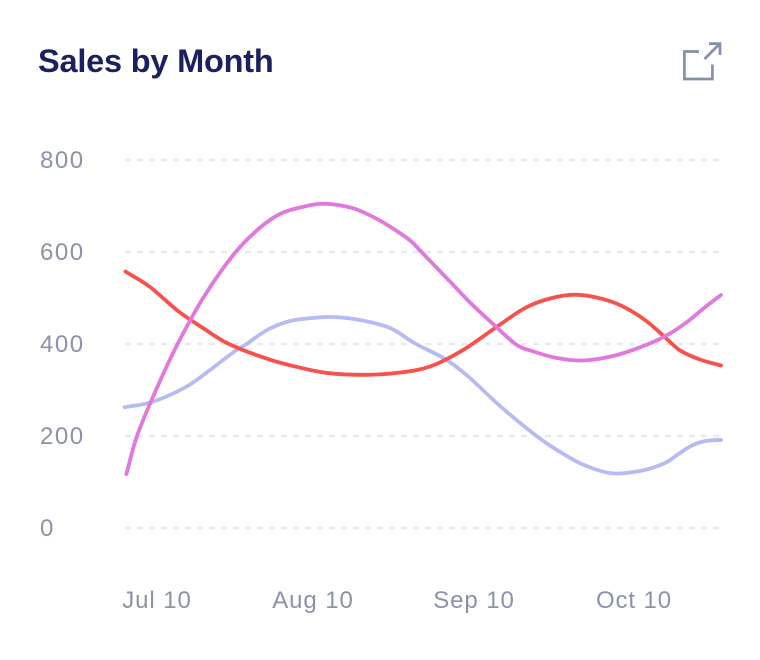 This screenshot has height=660, width=760. What do you see at coordinates (473, 600) in the screenshot?
I see `svg-text: Sep 10` at bounding box center [473, 600].